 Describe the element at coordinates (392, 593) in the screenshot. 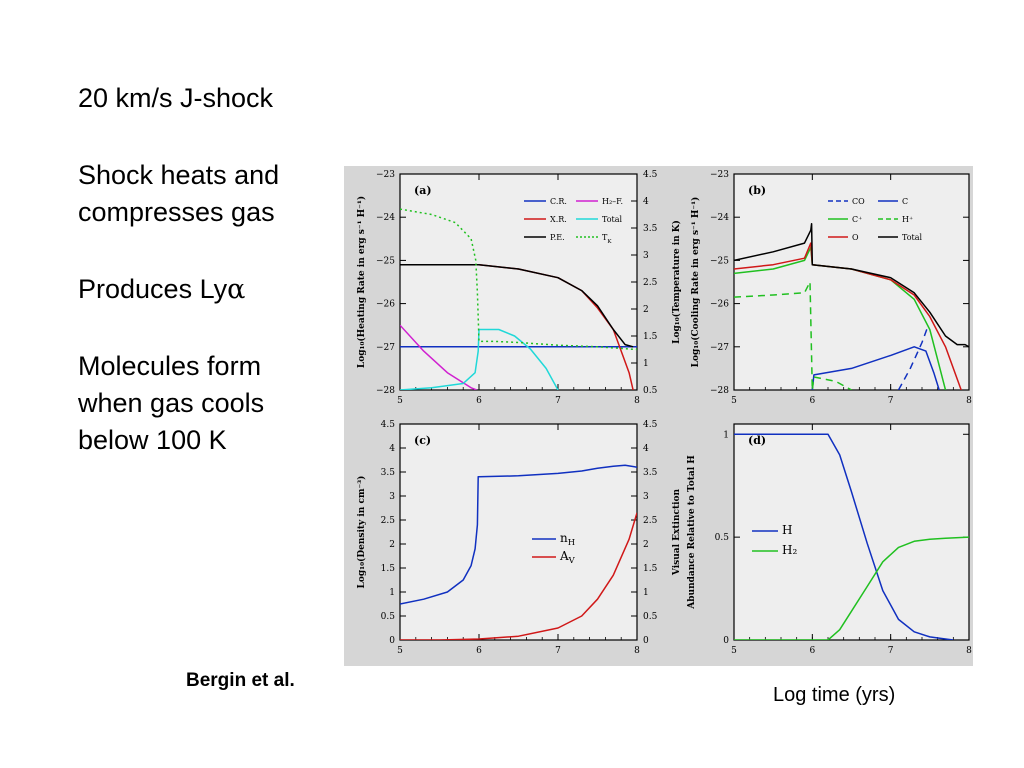

I see `panel-2-ytick-label: 1` at that location.